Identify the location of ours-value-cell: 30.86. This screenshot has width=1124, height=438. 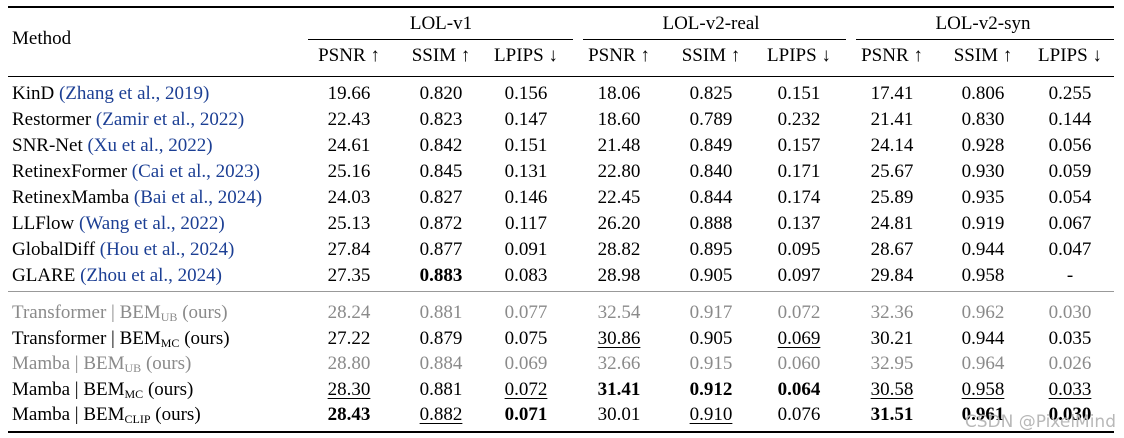
(619, 338).